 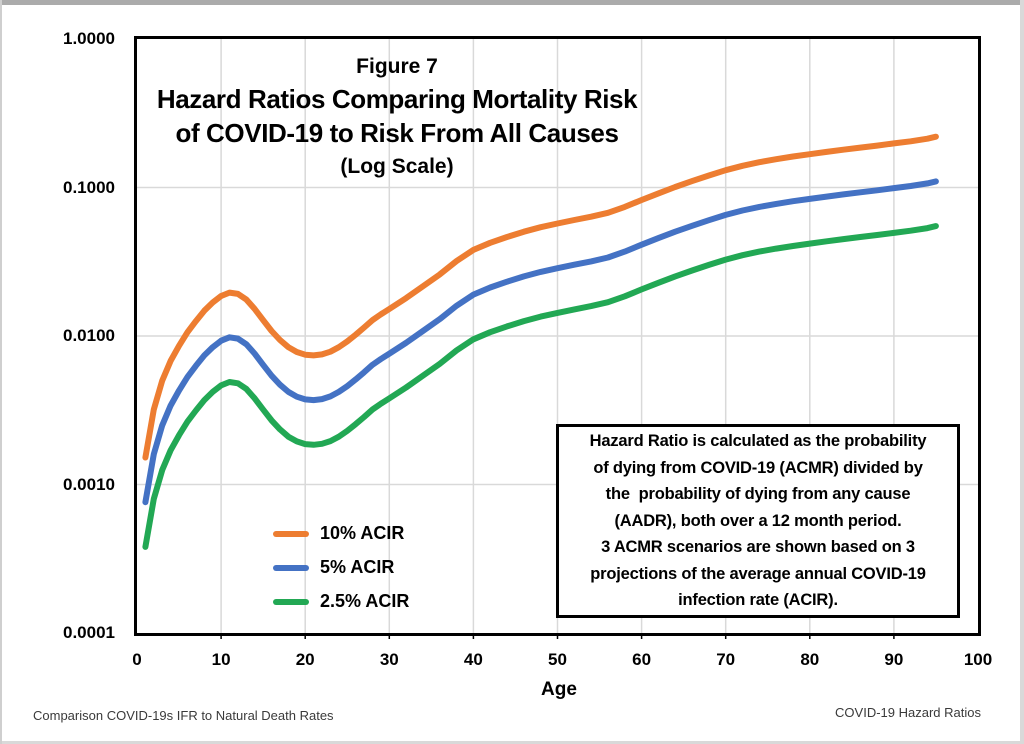 What do you see at coordinates (758, 494) in the screenshot?
I see `annotation-line: the probability of dying from any cause` at bounding box center [758, 494].